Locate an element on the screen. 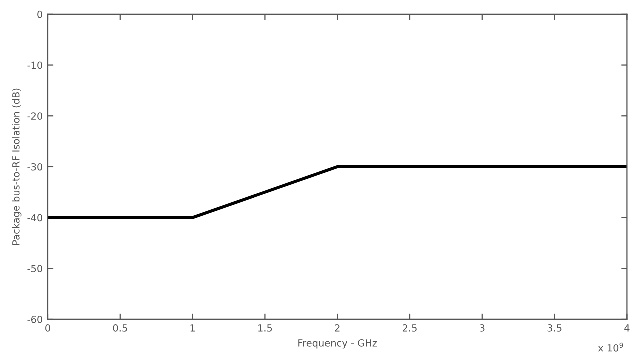  x-tick-label: 1 is located at coordinates (192, 328).